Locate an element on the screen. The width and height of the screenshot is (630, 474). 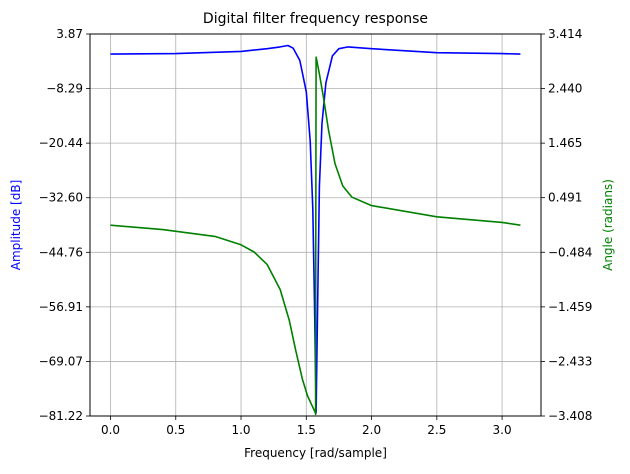
y-left-tick-label: −81.22 is located at coordinates (61, 416).